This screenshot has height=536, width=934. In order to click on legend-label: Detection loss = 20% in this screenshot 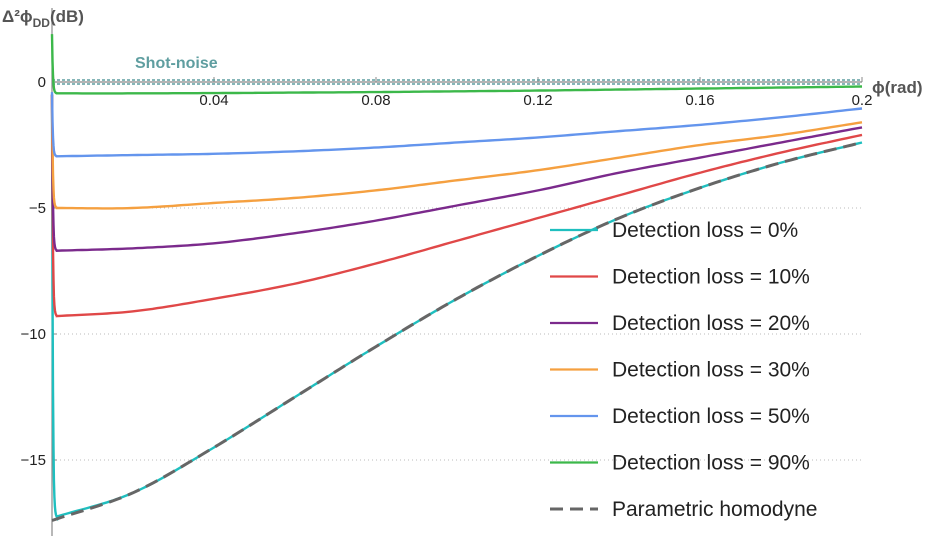, I will do `click(711, 323)`.